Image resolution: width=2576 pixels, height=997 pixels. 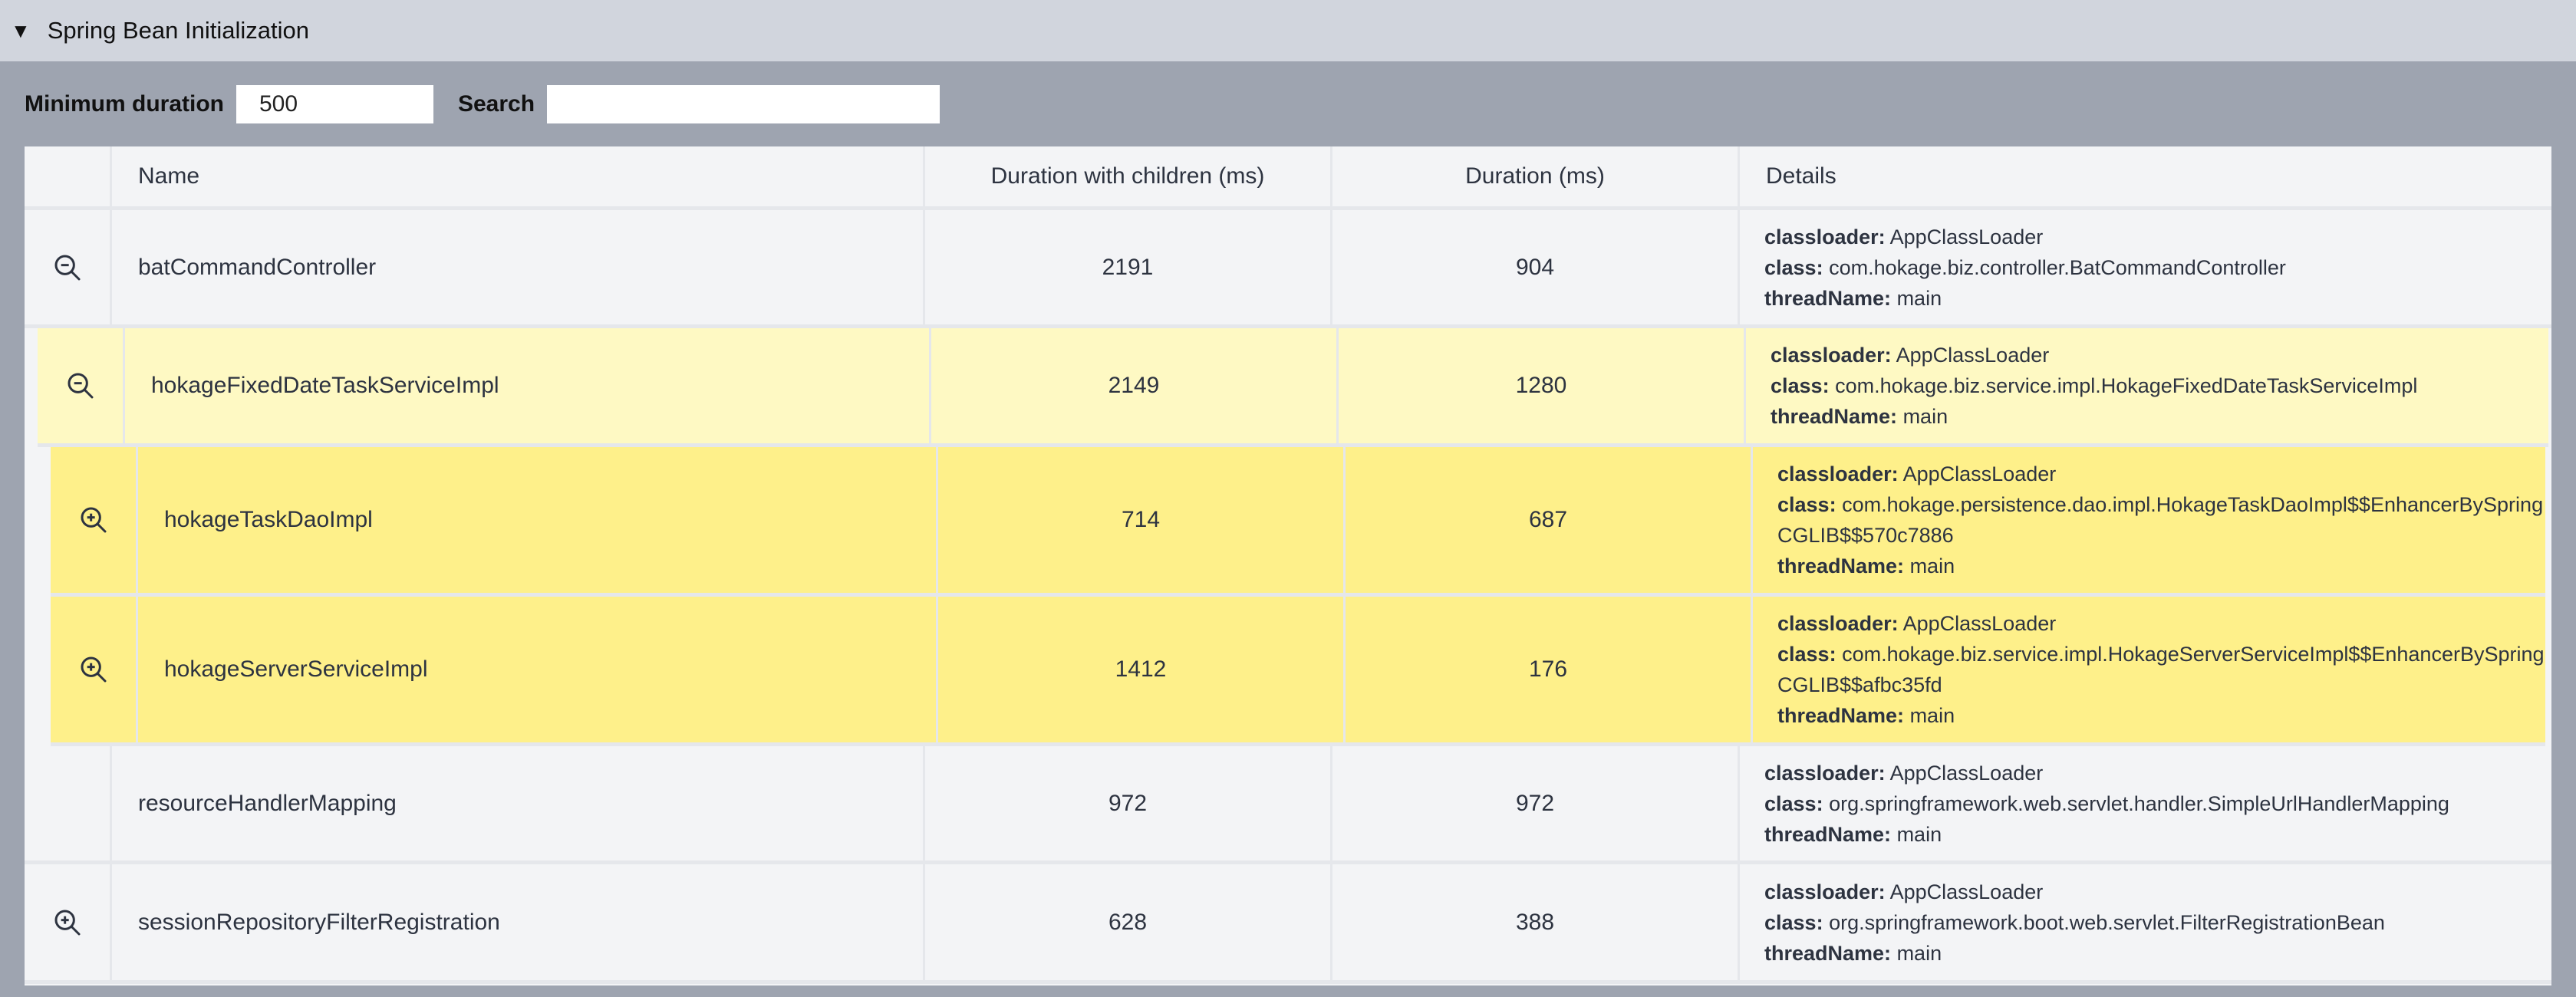 What do you see at coordinates (538, 520) in the screenshot?
I see `bean-name: hokageTaskDaoImpl` at bounding box center [538, 520].